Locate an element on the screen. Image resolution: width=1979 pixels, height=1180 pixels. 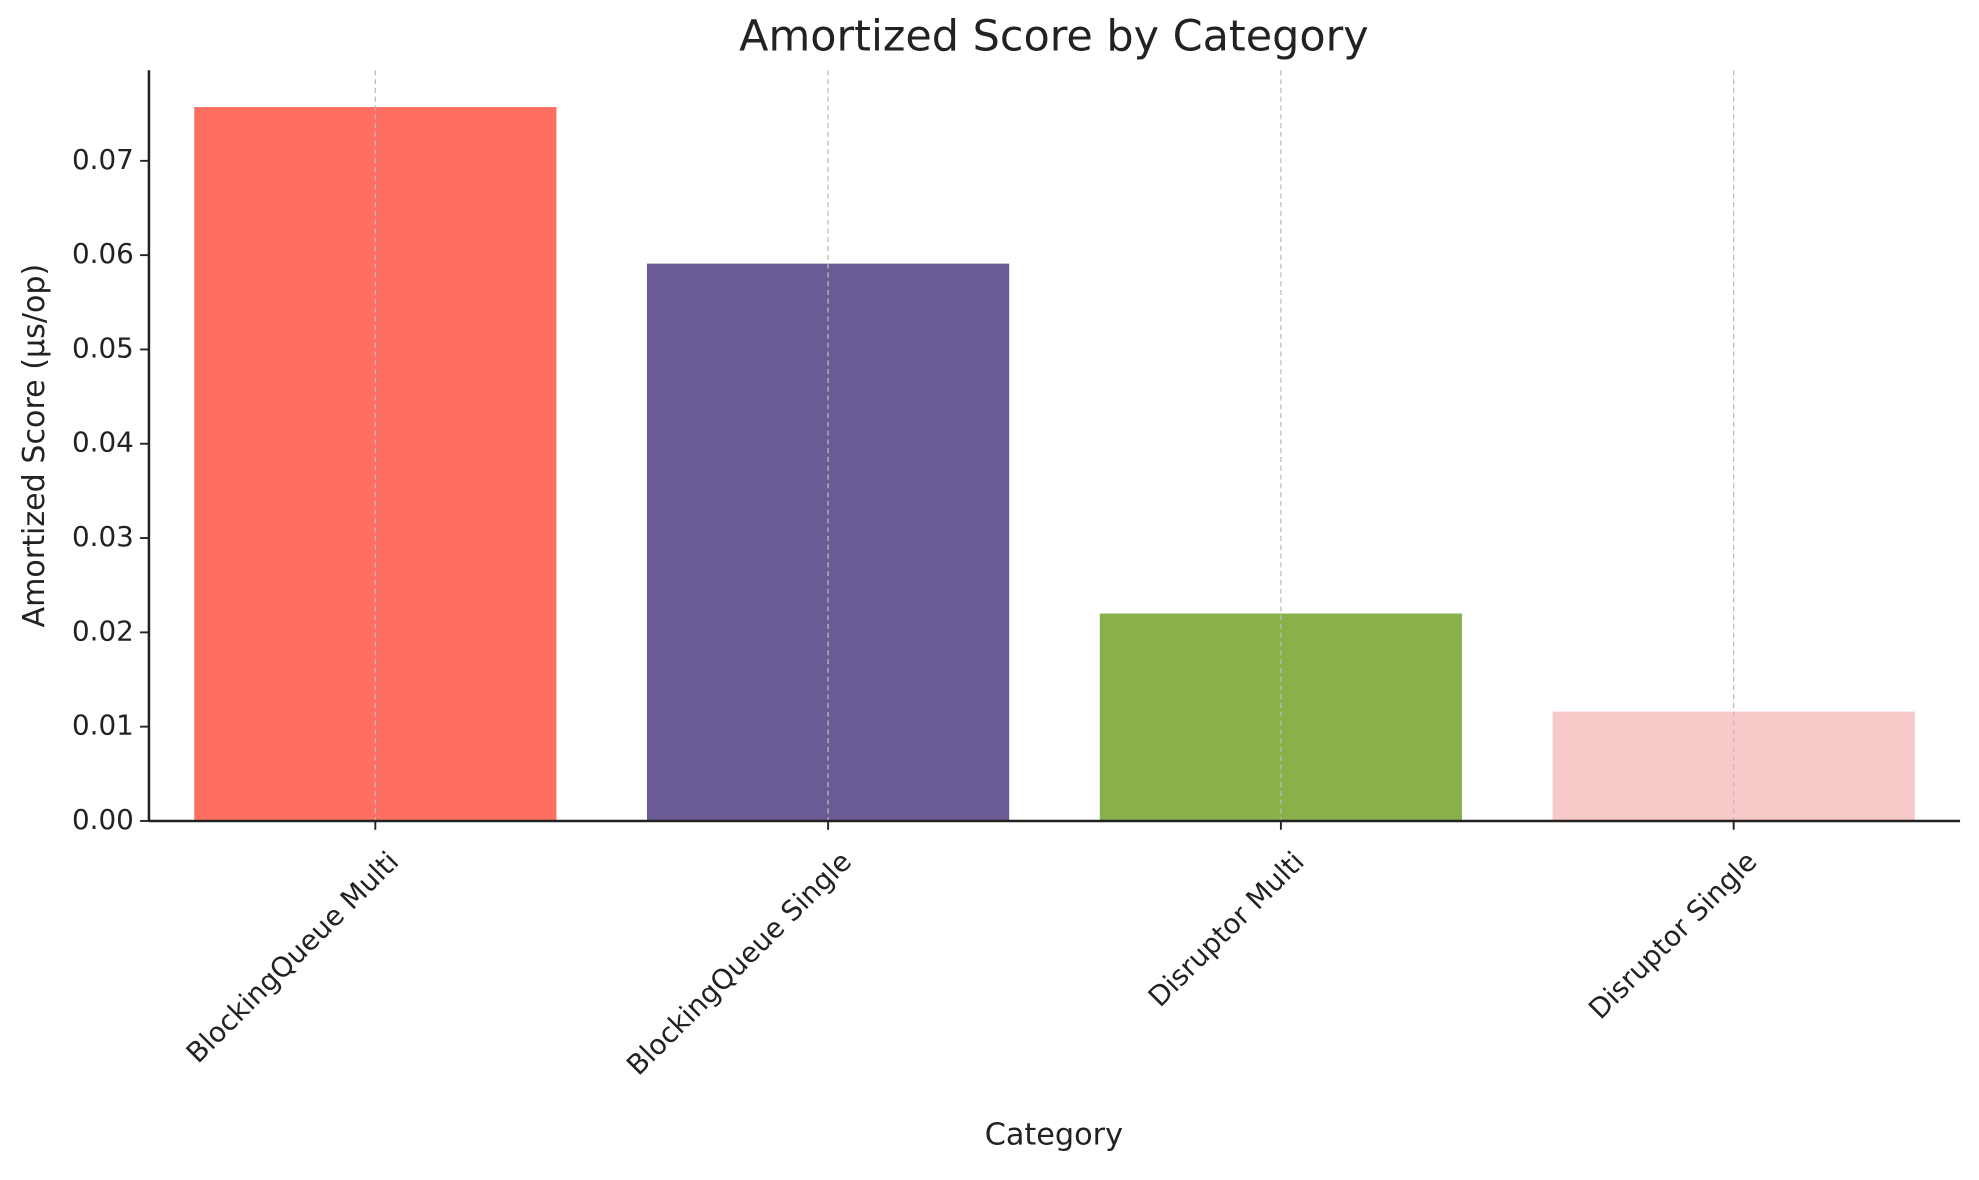
y-axis-label: Amortized Score (µs/op) is located at coordinates (34, 446).